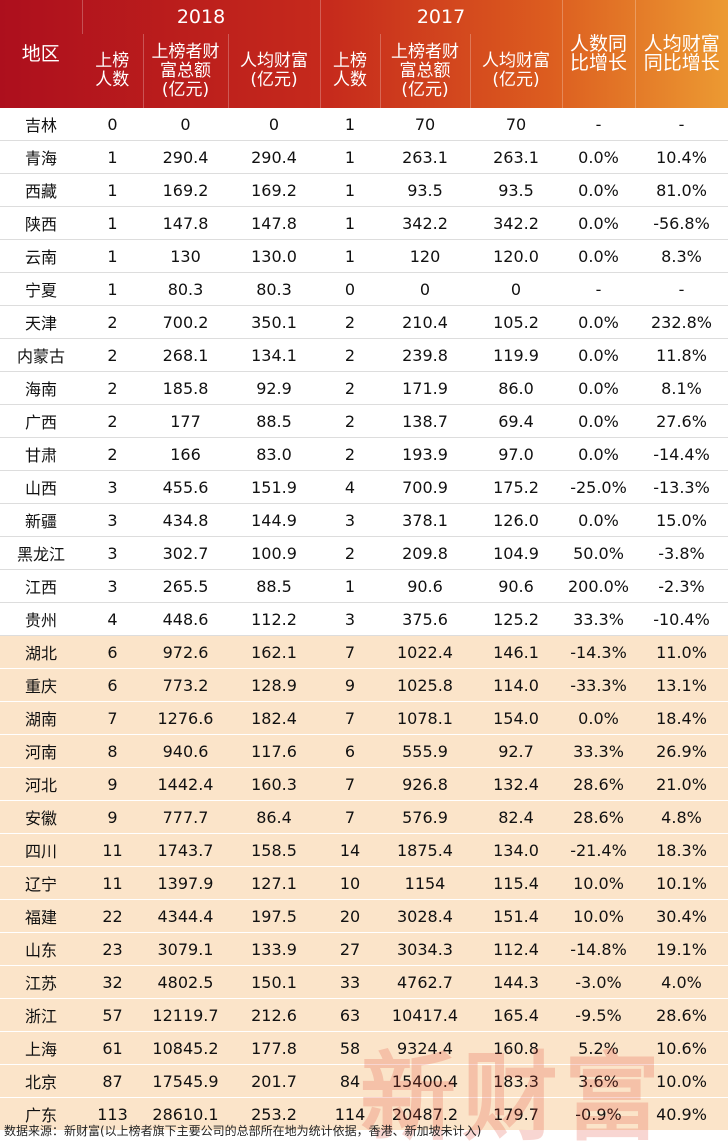 The image size is (728, 1142). I want to click on value-cell: 93.5, so click(516, 190).